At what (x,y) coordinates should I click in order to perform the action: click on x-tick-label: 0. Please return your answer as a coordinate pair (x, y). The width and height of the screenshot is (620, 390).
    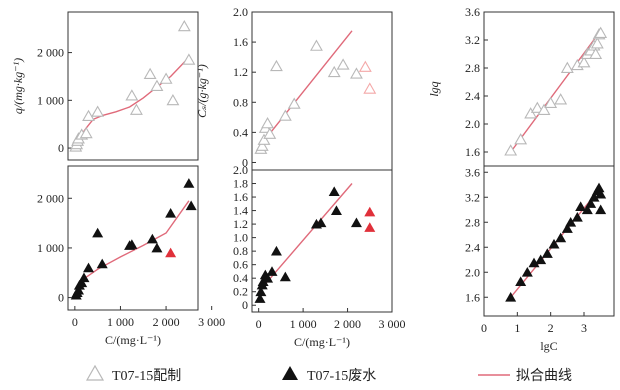
    Looking at the image, I should click on (484, 328).